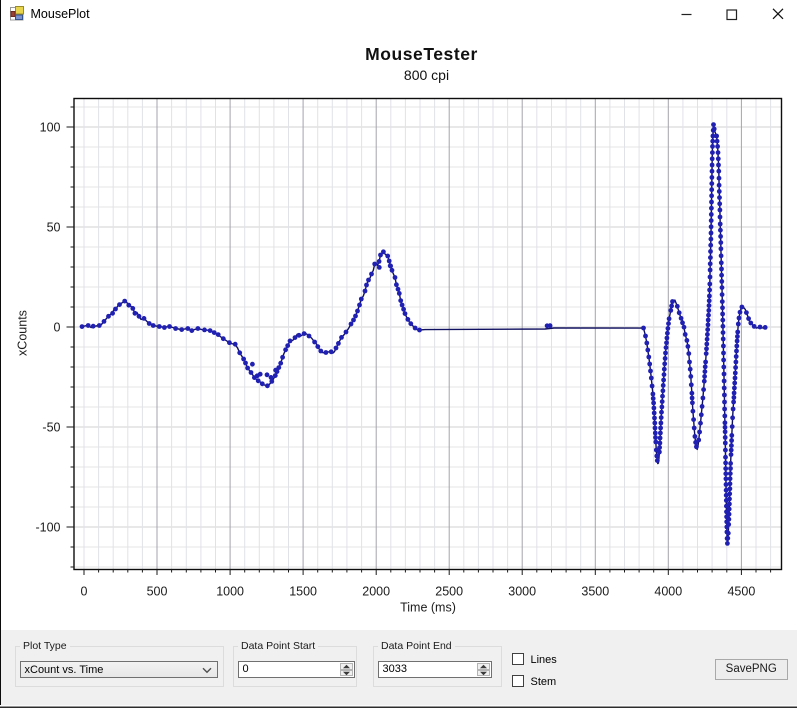 Image resolution: width=797 pixels, height=708 pixels. What do you see at coordinates (449, 592) in the screenshot?
I see `svg-text: 2500` at bounding box center [449, 592].